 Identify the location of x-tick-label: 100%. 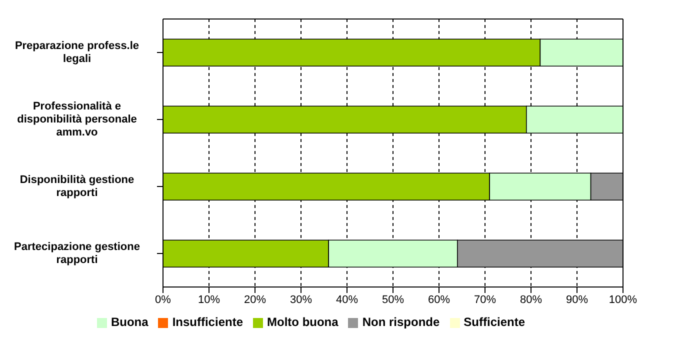
(623, 300).